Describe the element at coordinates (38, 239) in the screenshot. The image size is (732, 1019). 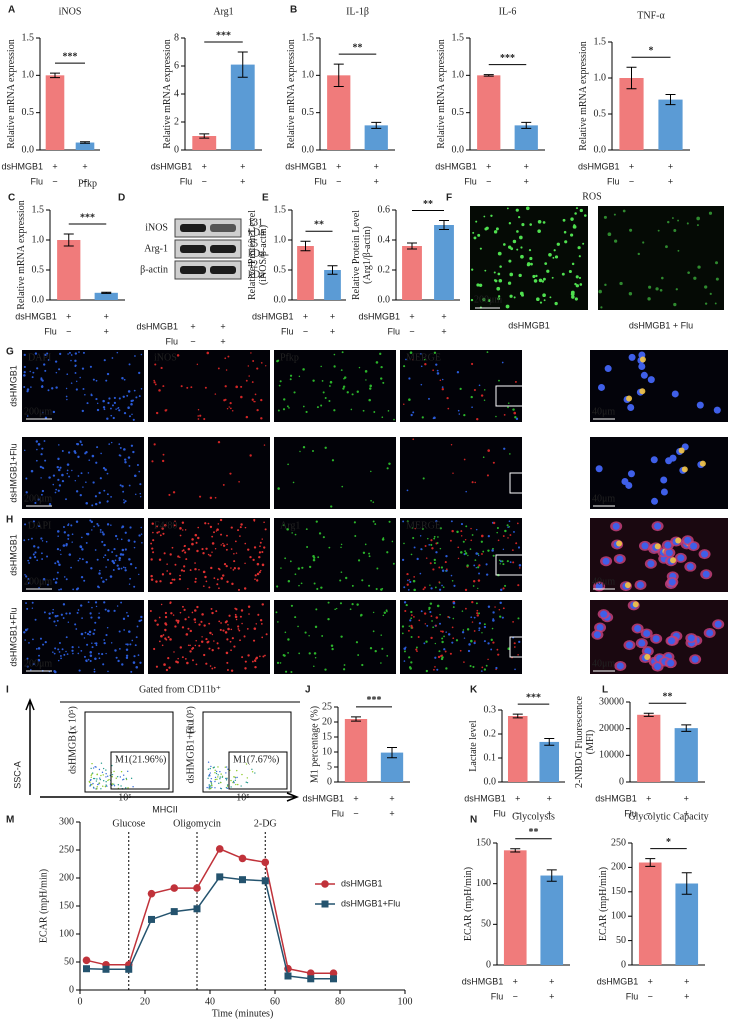
I see `y-tick-label: 1.0` at that location.